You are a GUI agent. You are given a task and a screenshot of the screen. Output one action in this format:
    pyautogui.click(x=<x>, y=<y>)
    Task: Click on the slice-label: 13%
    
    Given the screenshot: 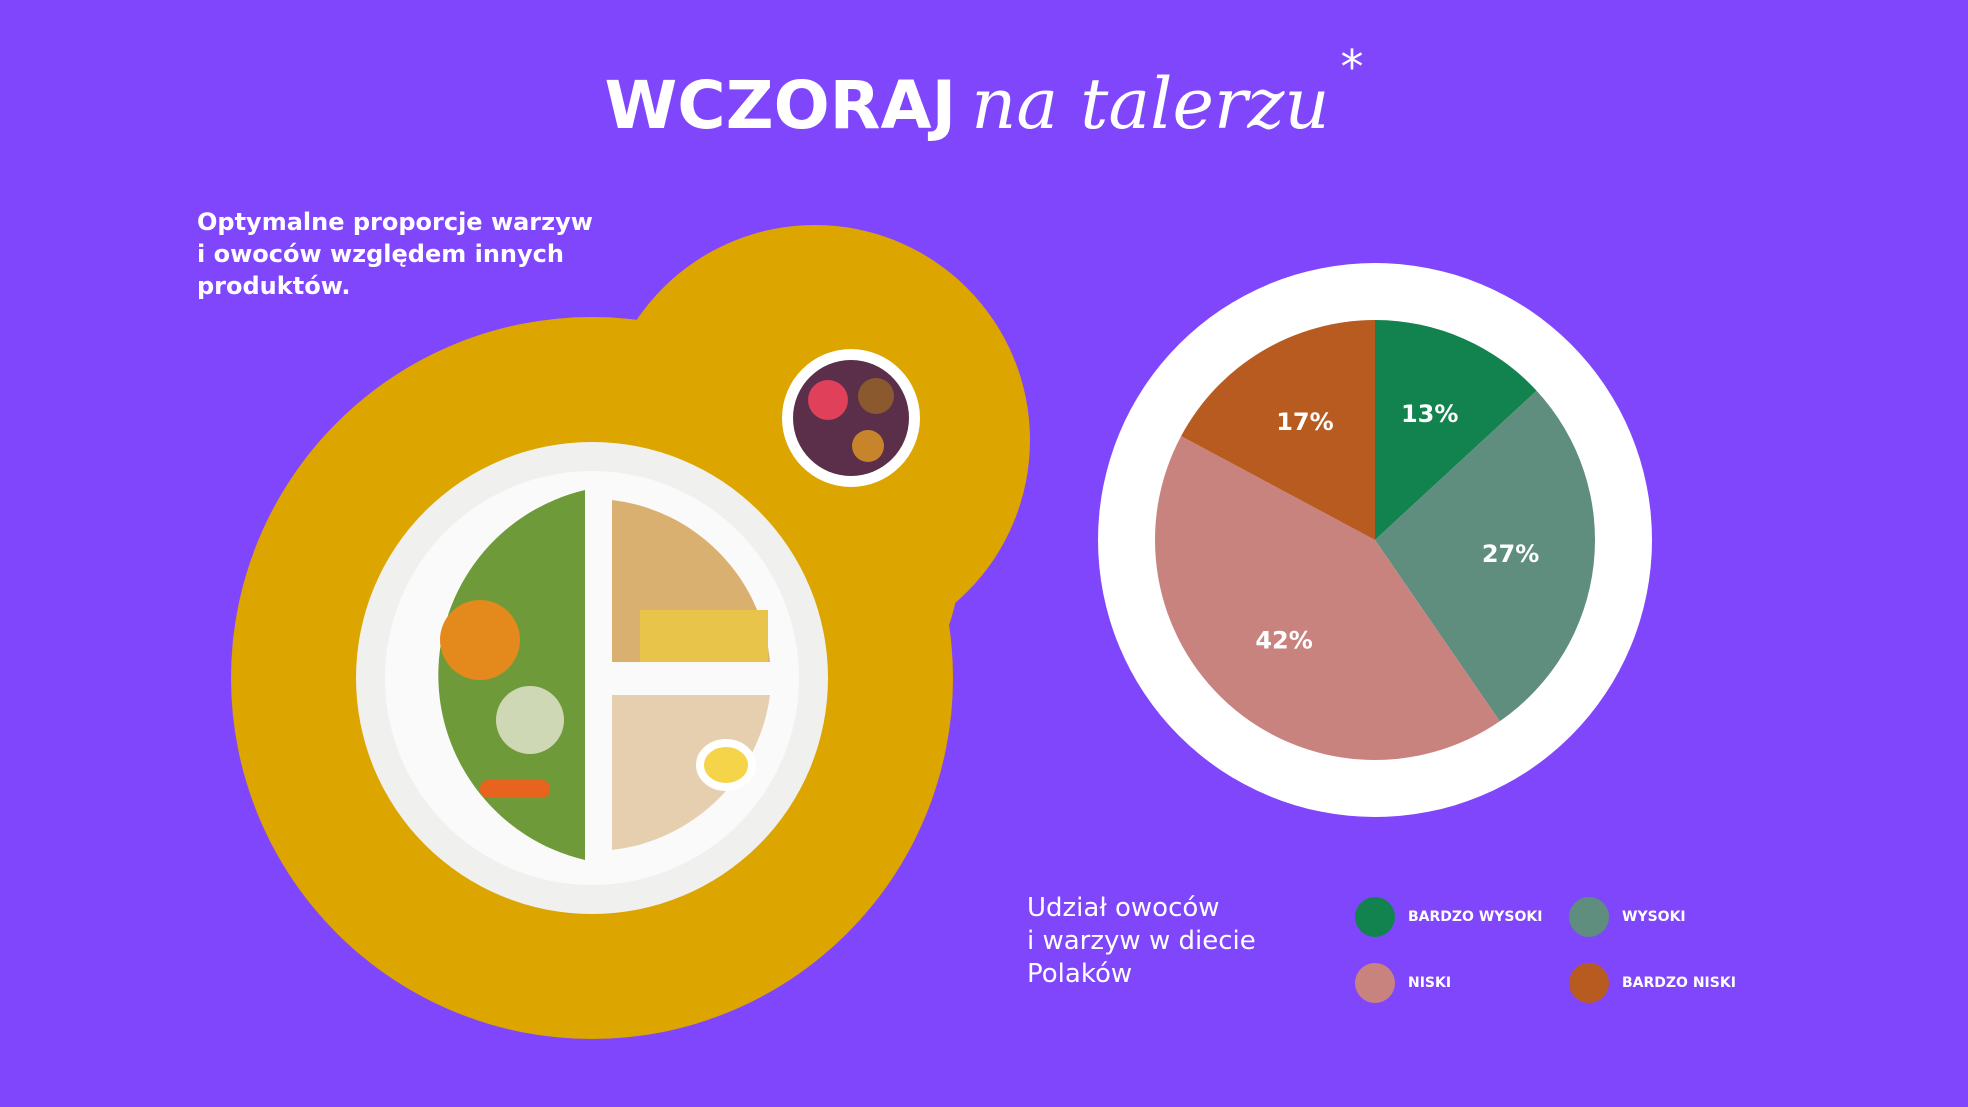 What is the action you would take?
    pyautogui.click(x=1429, y=414)
    